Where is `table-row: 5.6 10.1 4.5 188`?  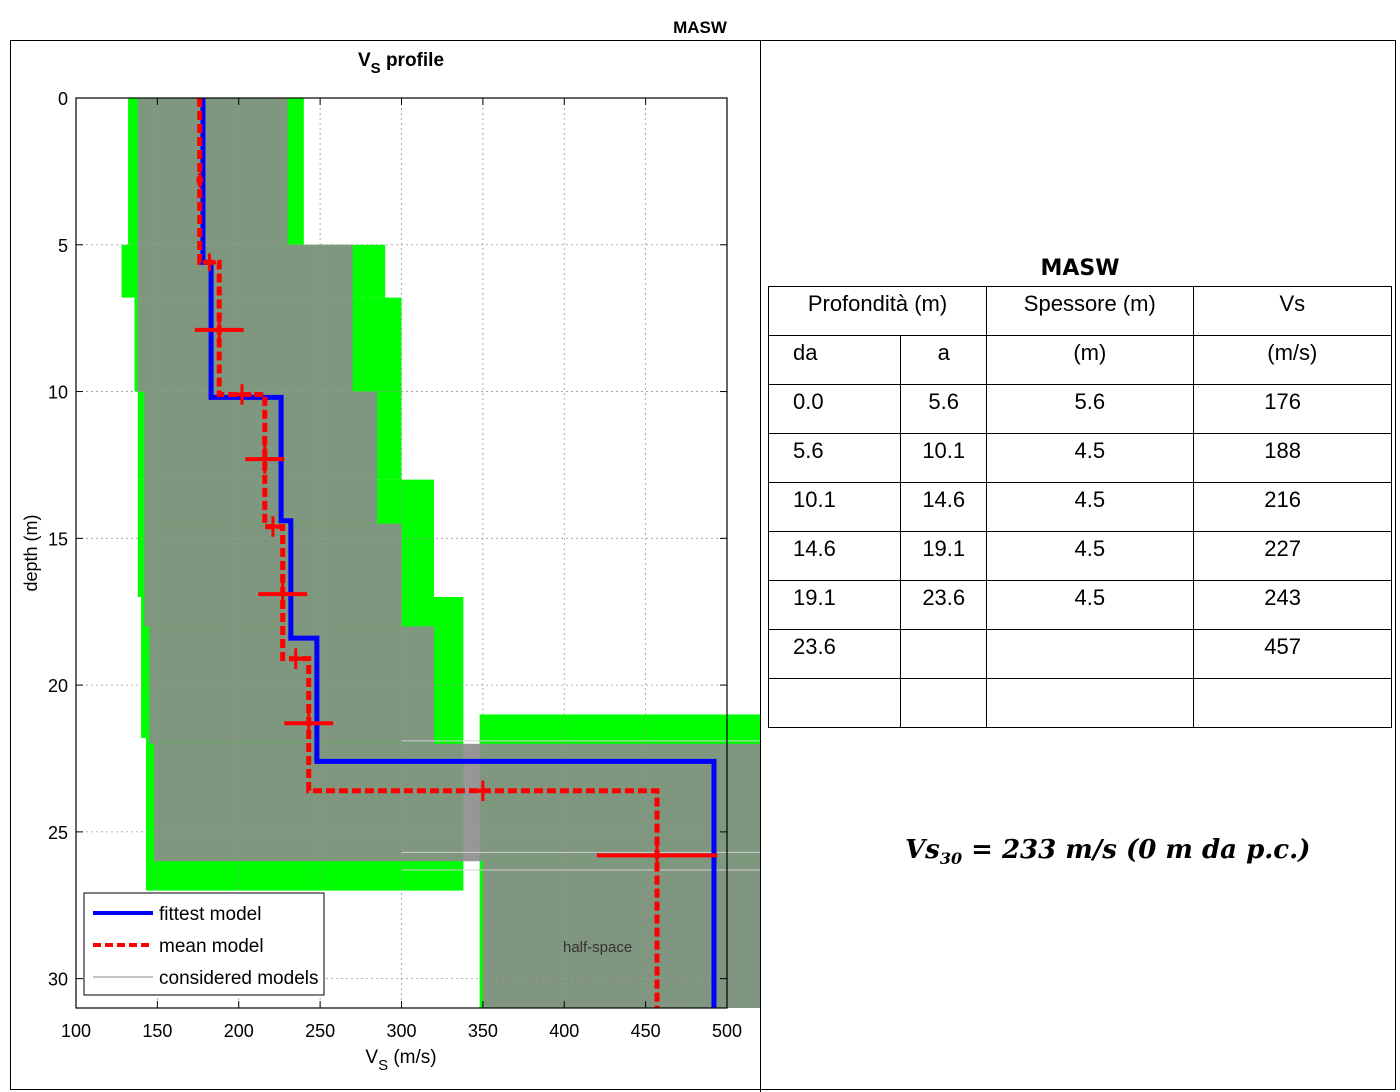 table-row: 5.6 10.1 4.5 188 is located at coordinates (1080, 458).